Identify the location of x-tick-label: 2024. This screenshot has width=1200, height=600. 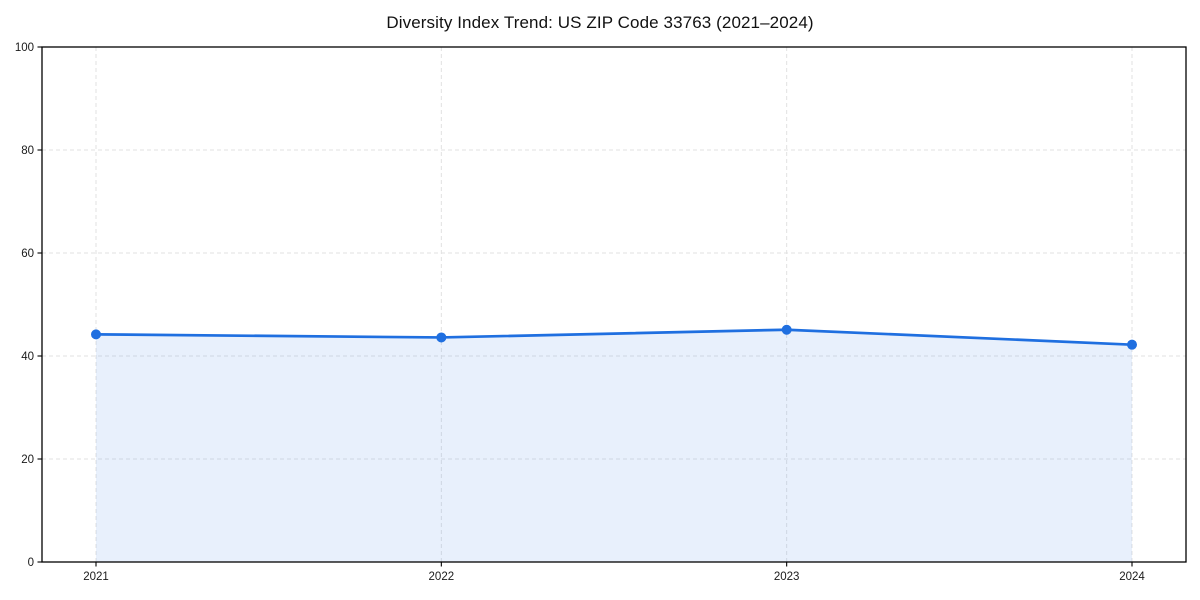
(1132, 577).